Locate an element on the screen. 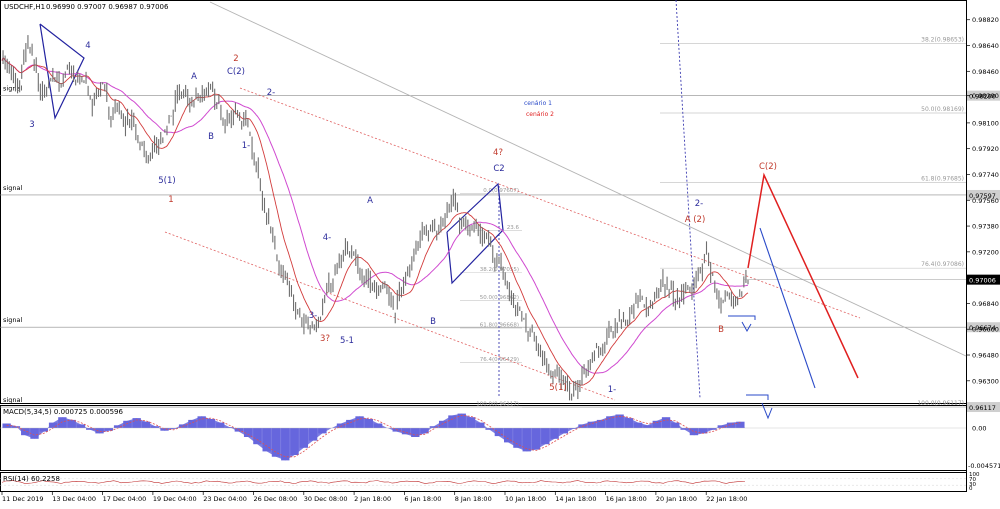  fib-level-label: 50.0(0.98169) is located at coordinates (942, 109).